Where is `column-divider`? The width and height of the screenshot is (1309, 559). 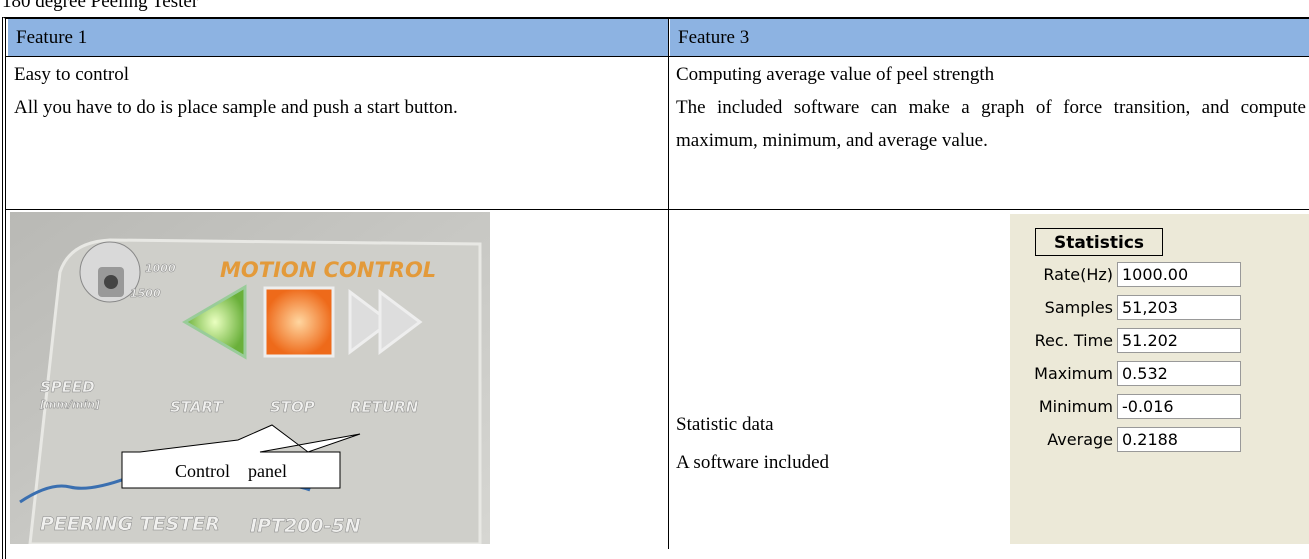 column-divider is located at coordinates (668, 284).